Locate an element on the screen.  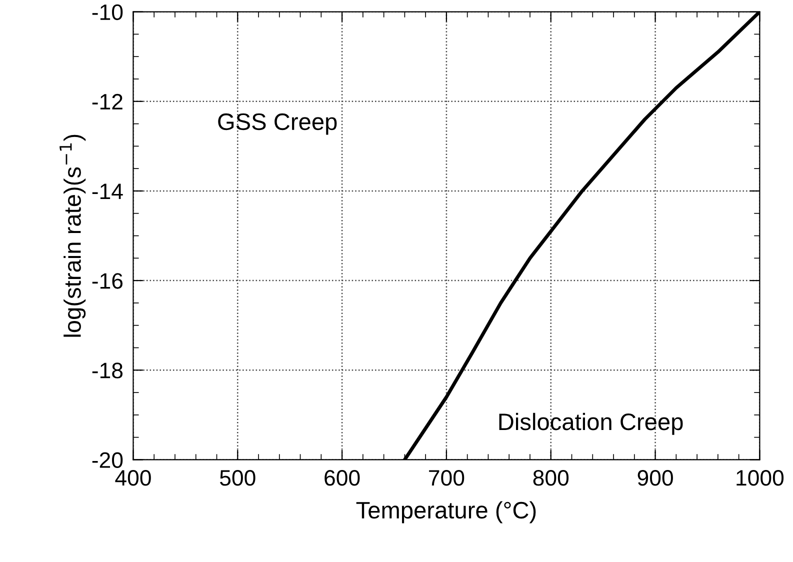
y-tick-label: -20 is located at coordinates (107, 460).